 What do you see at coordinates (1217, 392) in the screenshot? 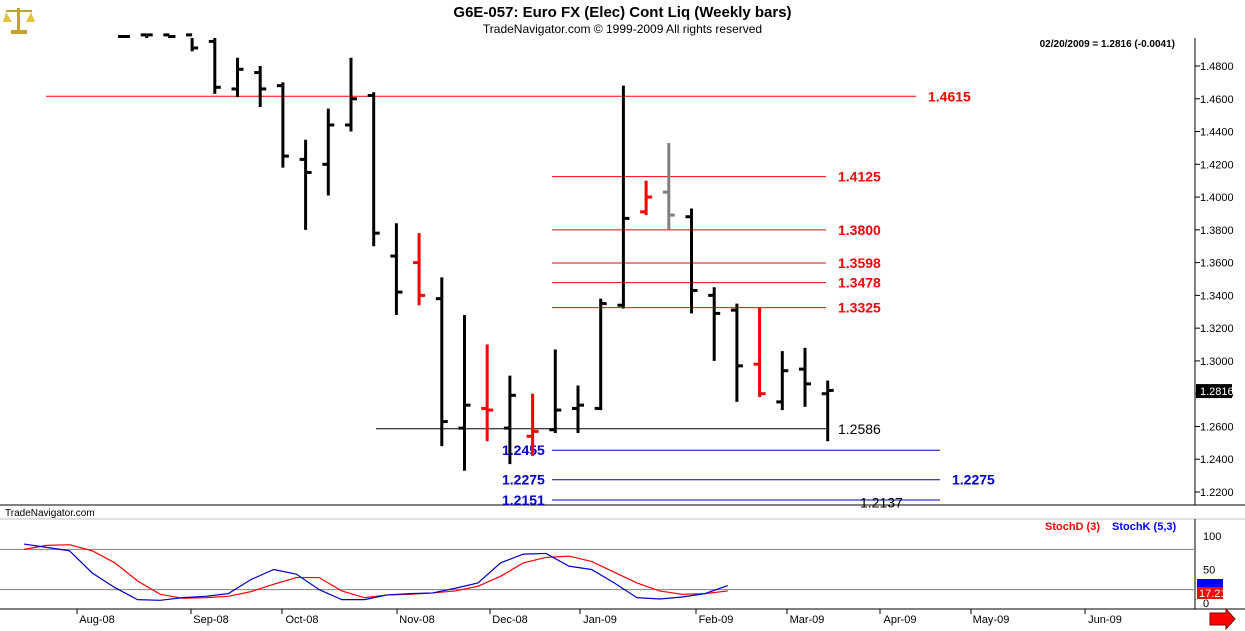
I see `last-price-label: 1.2816` at bounding box center [1217, 392].